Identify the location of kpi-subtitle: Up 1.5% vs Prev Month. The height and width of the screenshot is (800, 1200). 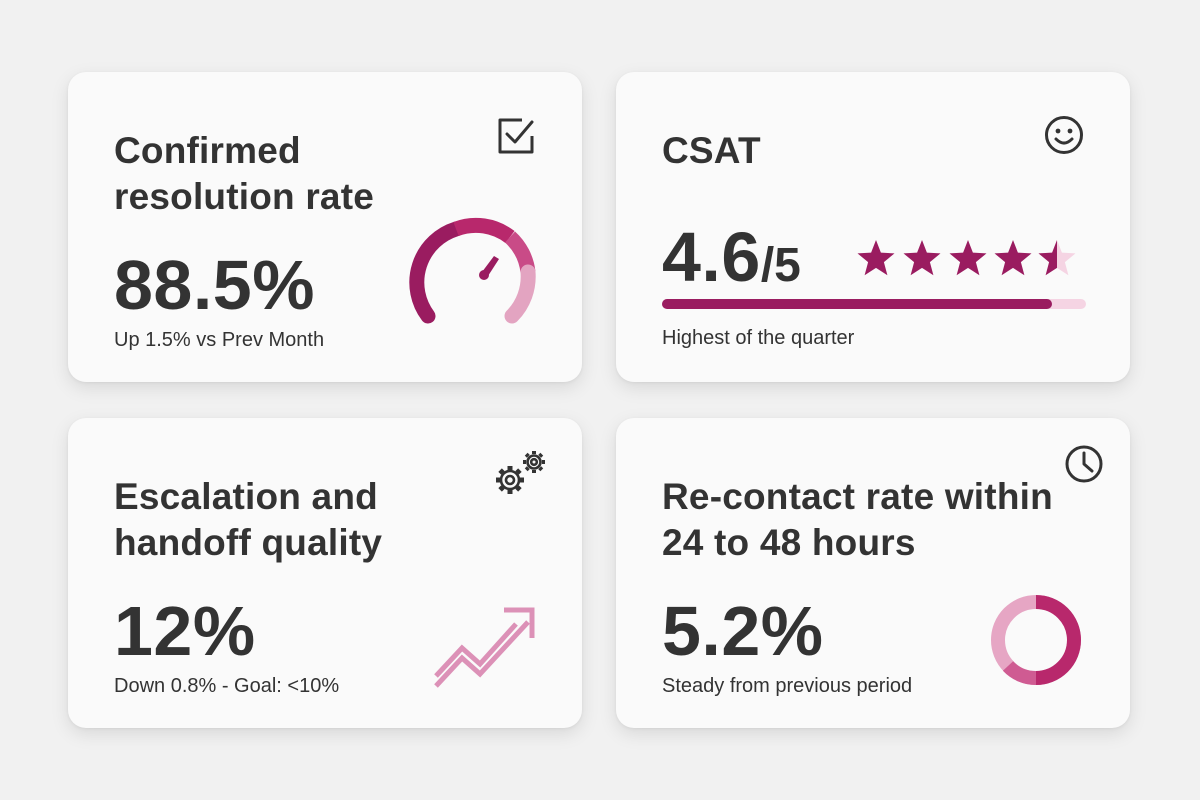
(219, 340).